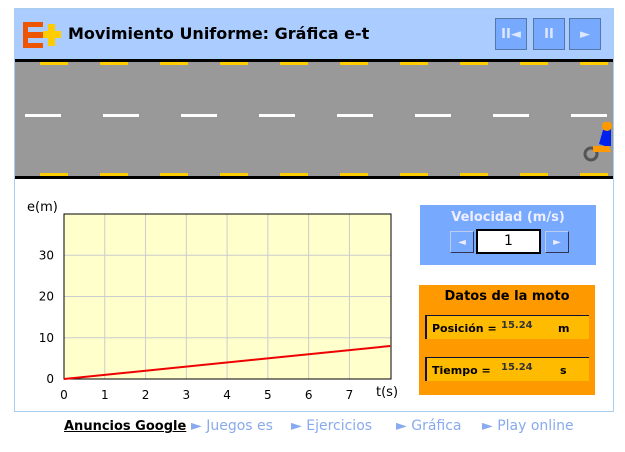 The width and height of the screenshot is (625, 452). I want to click on link-grafica: ► Gráfica, so click(429, 426).